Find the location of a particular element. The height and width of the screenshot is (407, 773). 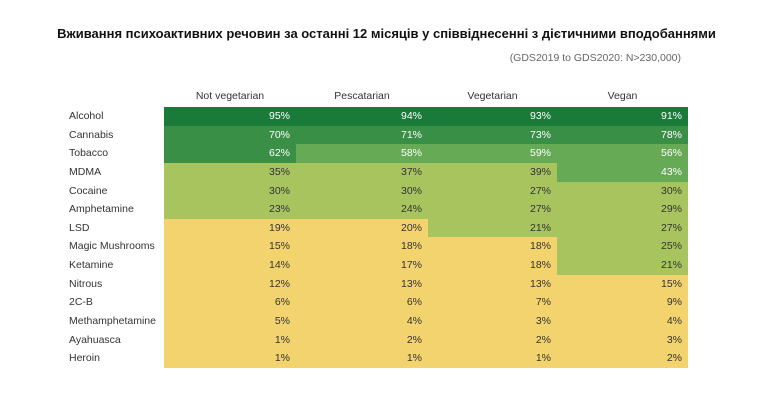

column-header-not-vegetarian: Not vegetarian is located at coordinates (230, 96).